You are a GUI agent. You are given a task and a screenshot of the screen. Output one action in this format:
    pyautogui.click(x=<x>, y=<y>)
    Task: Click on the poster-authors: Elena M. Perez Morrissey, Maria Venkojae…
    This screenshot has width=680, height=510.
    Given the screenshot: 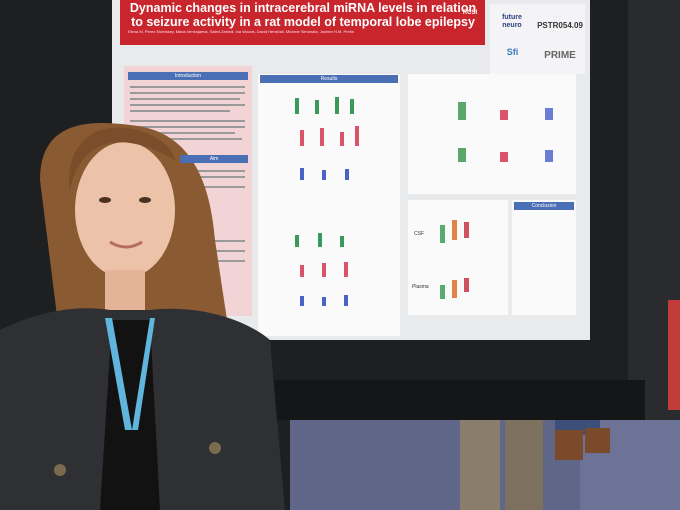 What is the action you would take?
    pyautogui.click(x=241, y=31)
    